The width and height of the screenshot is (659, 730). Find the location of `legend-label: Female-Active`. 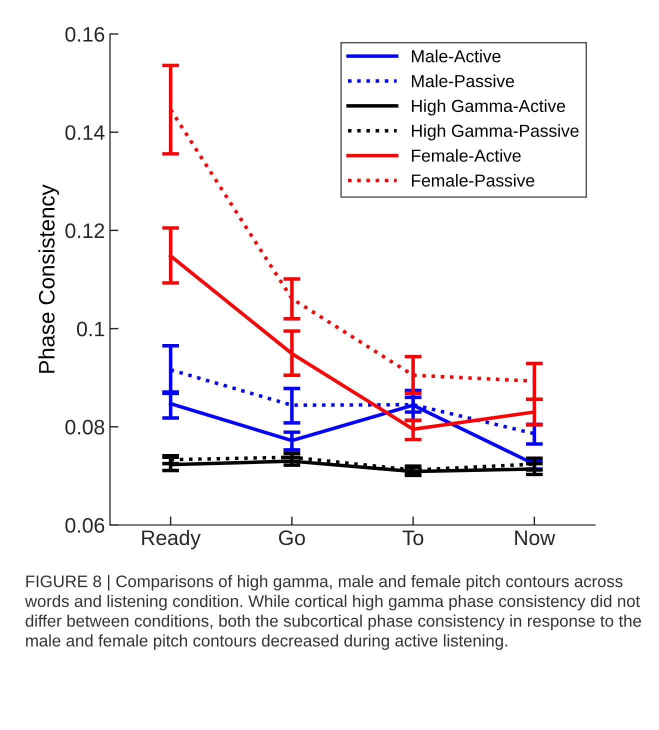

legend-label: Female-Active is located at coordinates (466, 155).